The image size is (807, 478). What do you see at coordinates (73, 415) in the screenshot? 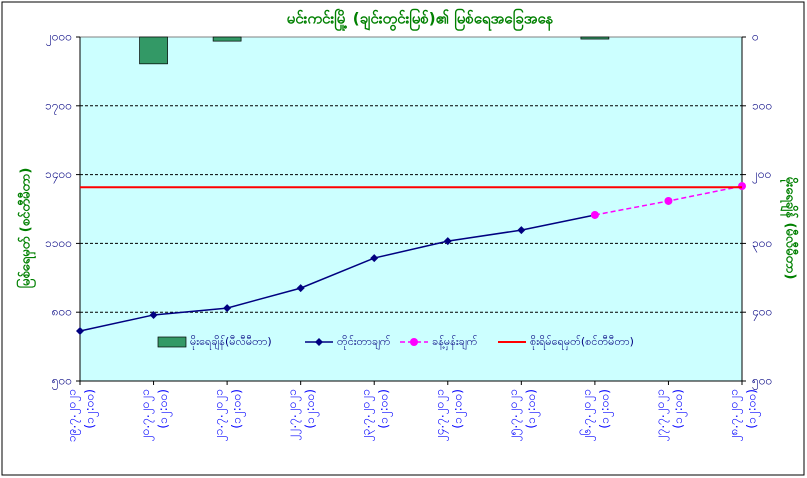
I see `x-tick-label: ၁၉.၇.၂၀၂၁` at bounding box center [73, 415].